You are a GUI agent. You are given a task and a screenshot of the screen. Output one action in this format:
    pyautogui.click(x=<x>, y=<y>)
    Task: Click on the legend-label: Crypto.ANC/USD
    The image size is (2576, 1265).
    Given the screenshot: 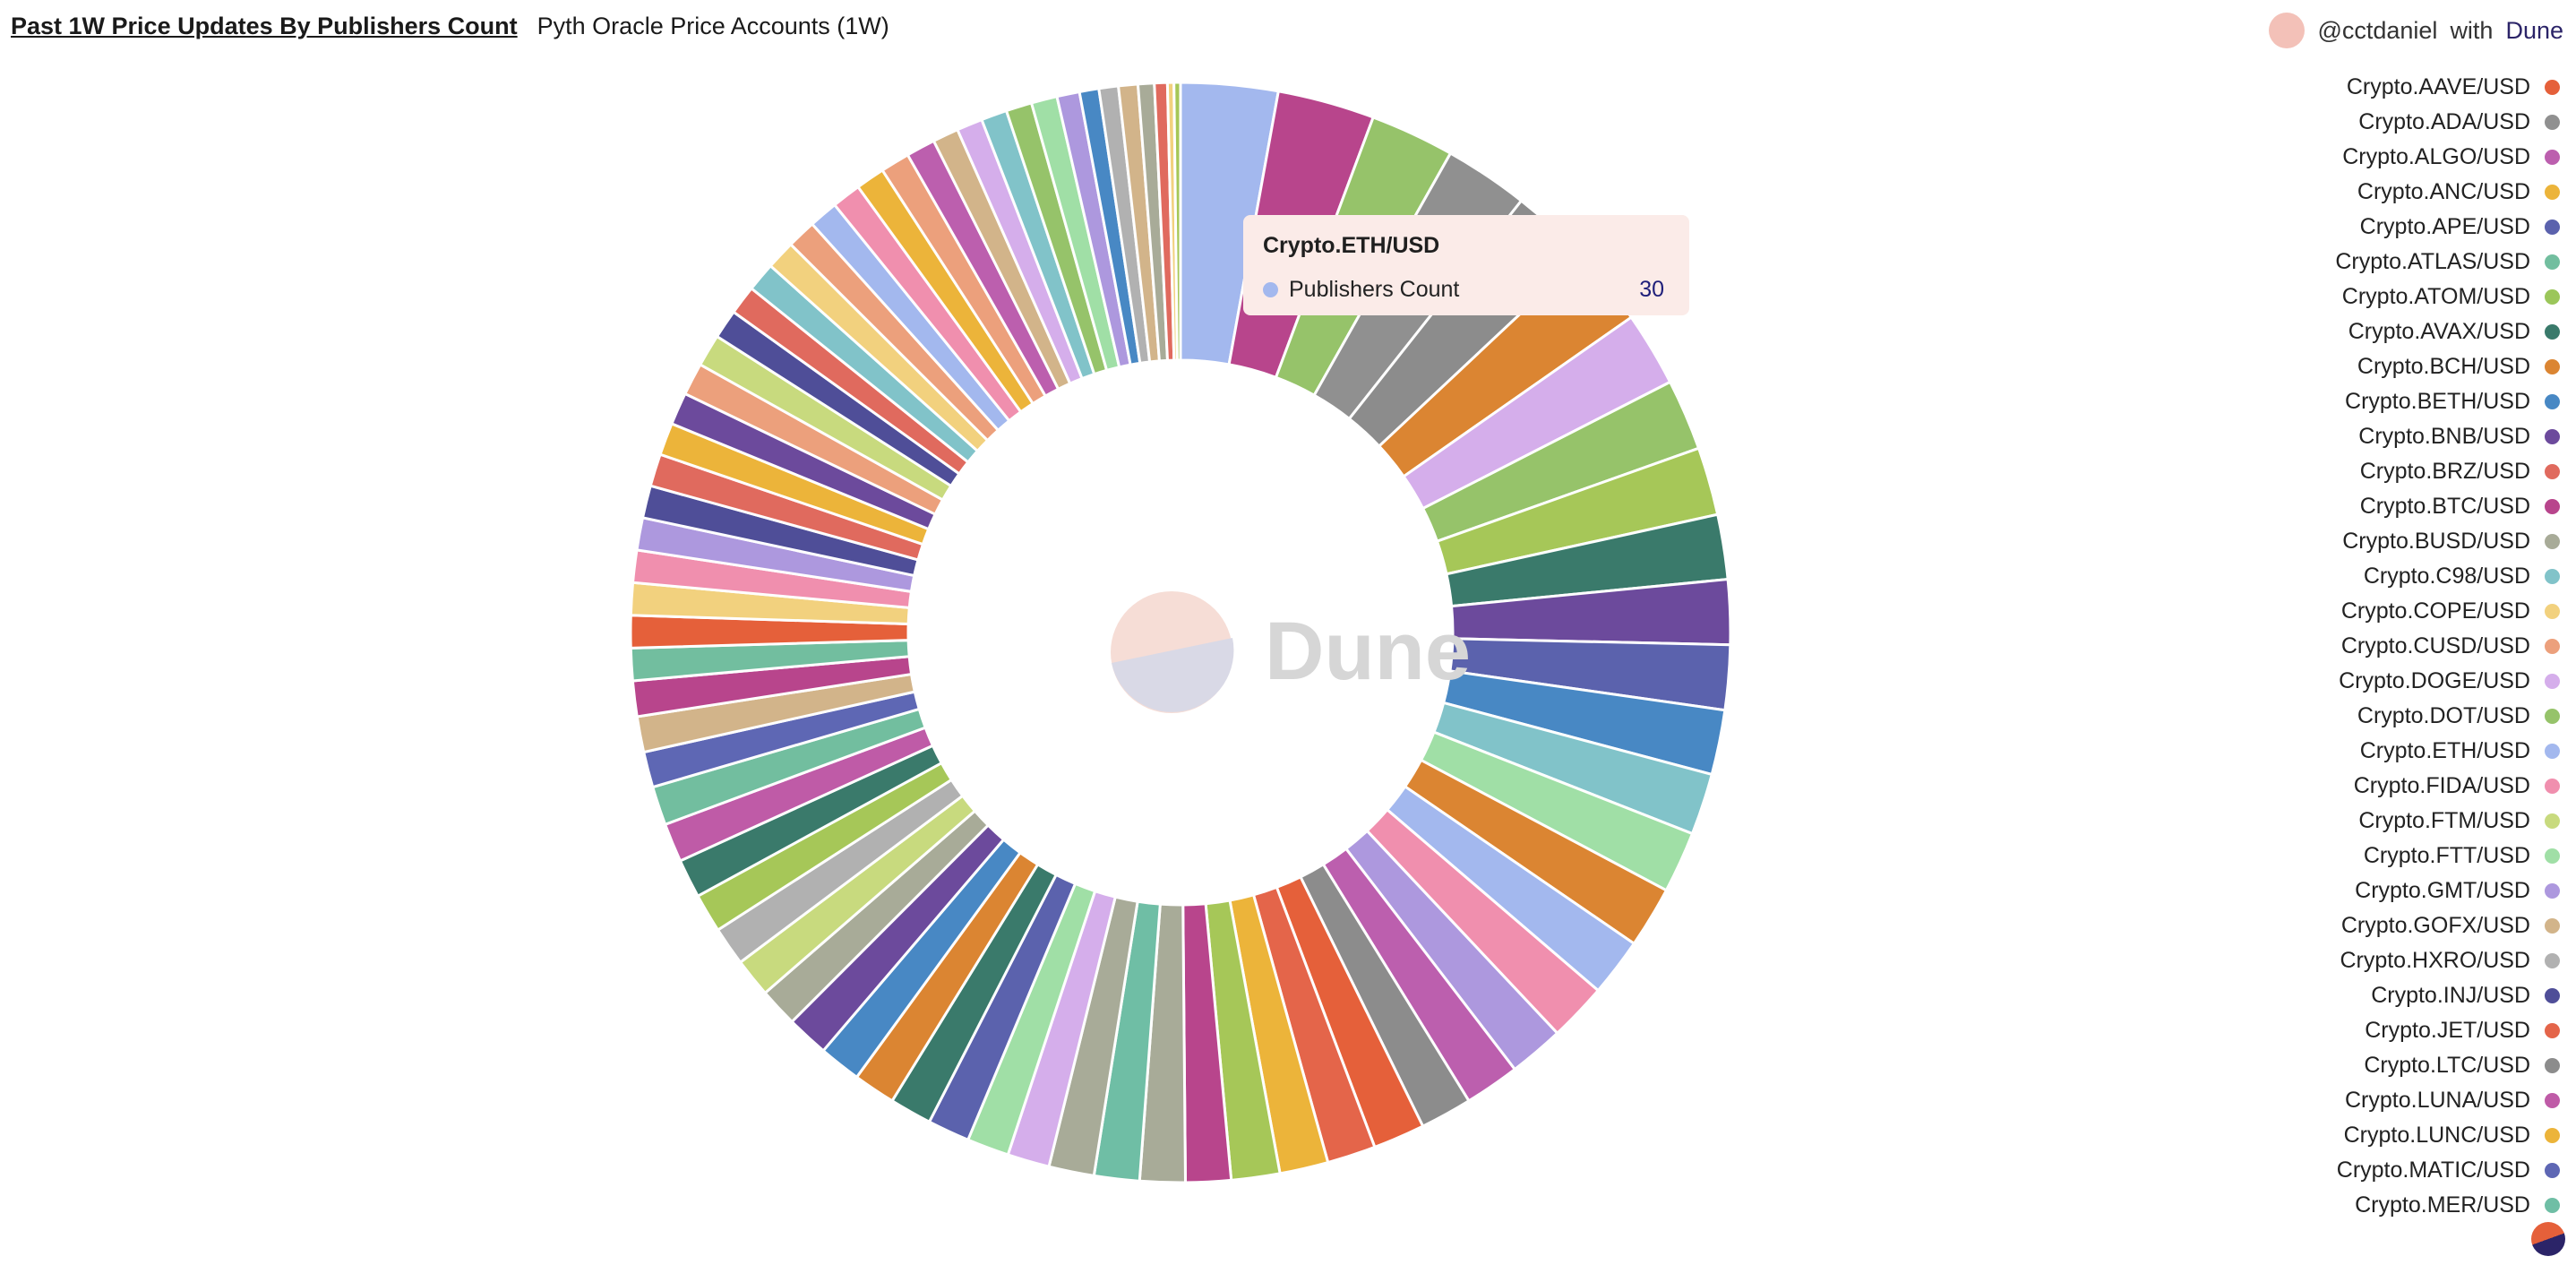 What is the action you would take?
    pyautogui.click(x=2443, y=191)
    